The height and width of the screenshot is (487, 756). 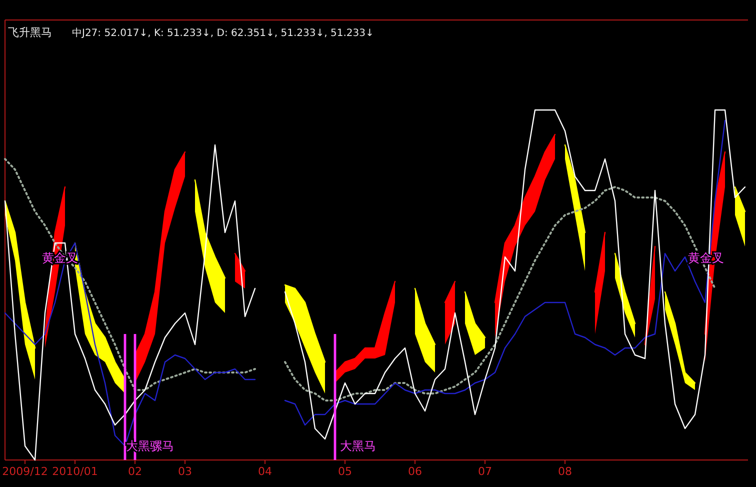 I want to click on chart-subtitle: 中J27: 52.017↓, K: 51.233↓, D: 62.351↓, 51.233↓, 51.233↓, so click(x=223, y=33).